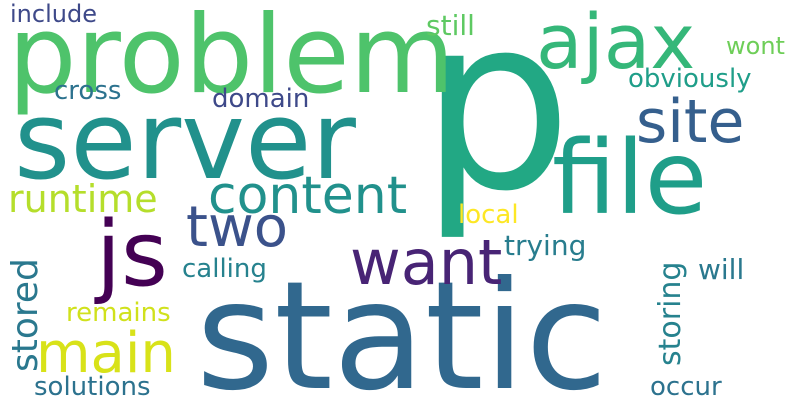  I want to click on word-calling: calling, so click(224, 269).